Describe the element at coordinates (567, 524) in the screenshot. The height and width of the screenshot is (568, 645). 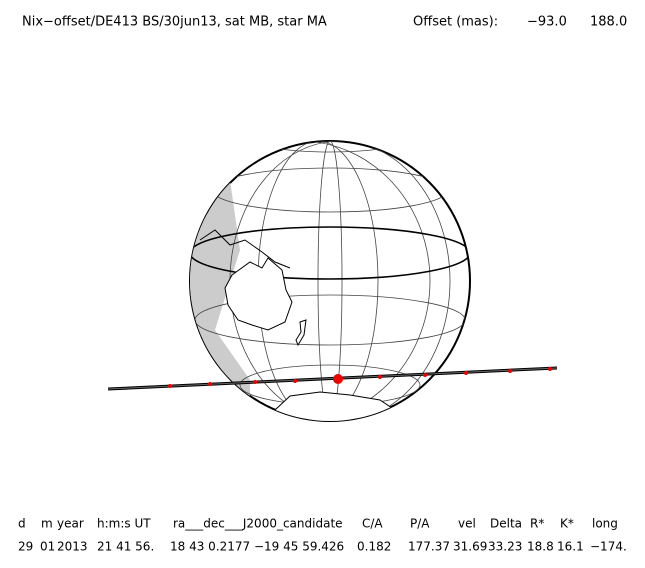
I see `column-header: K*` at that location.